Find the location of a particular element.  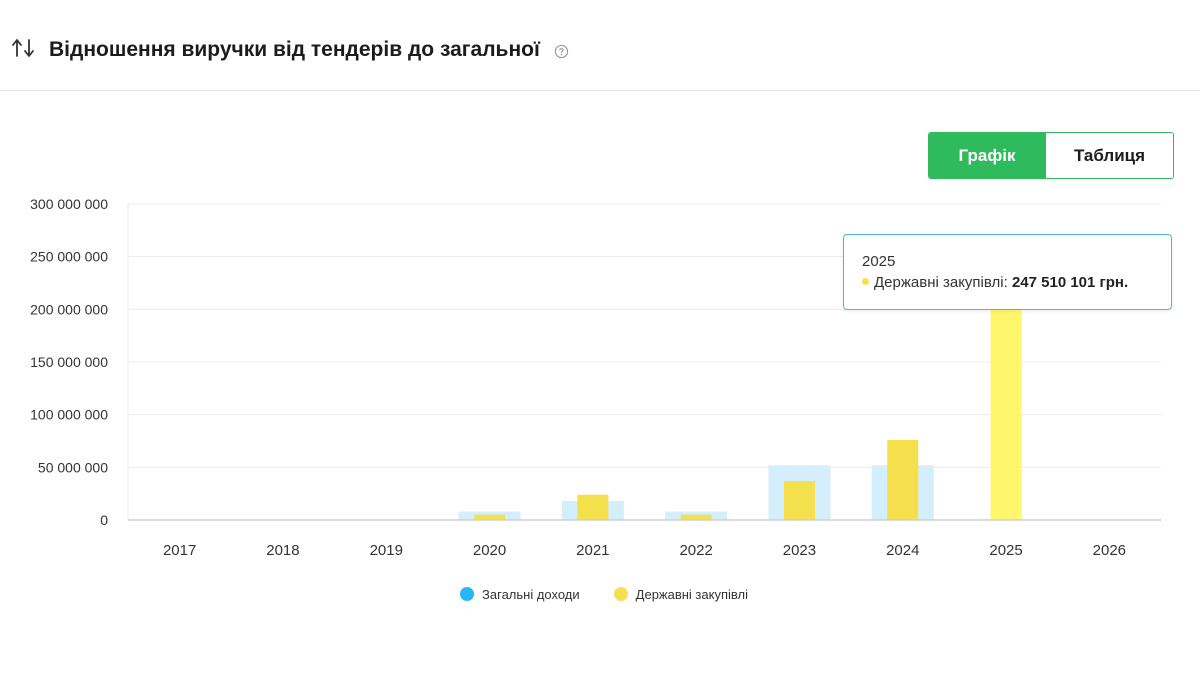

chart-legend: Загальні доходи Державні закупівлі is located at coordinates (600, 594).